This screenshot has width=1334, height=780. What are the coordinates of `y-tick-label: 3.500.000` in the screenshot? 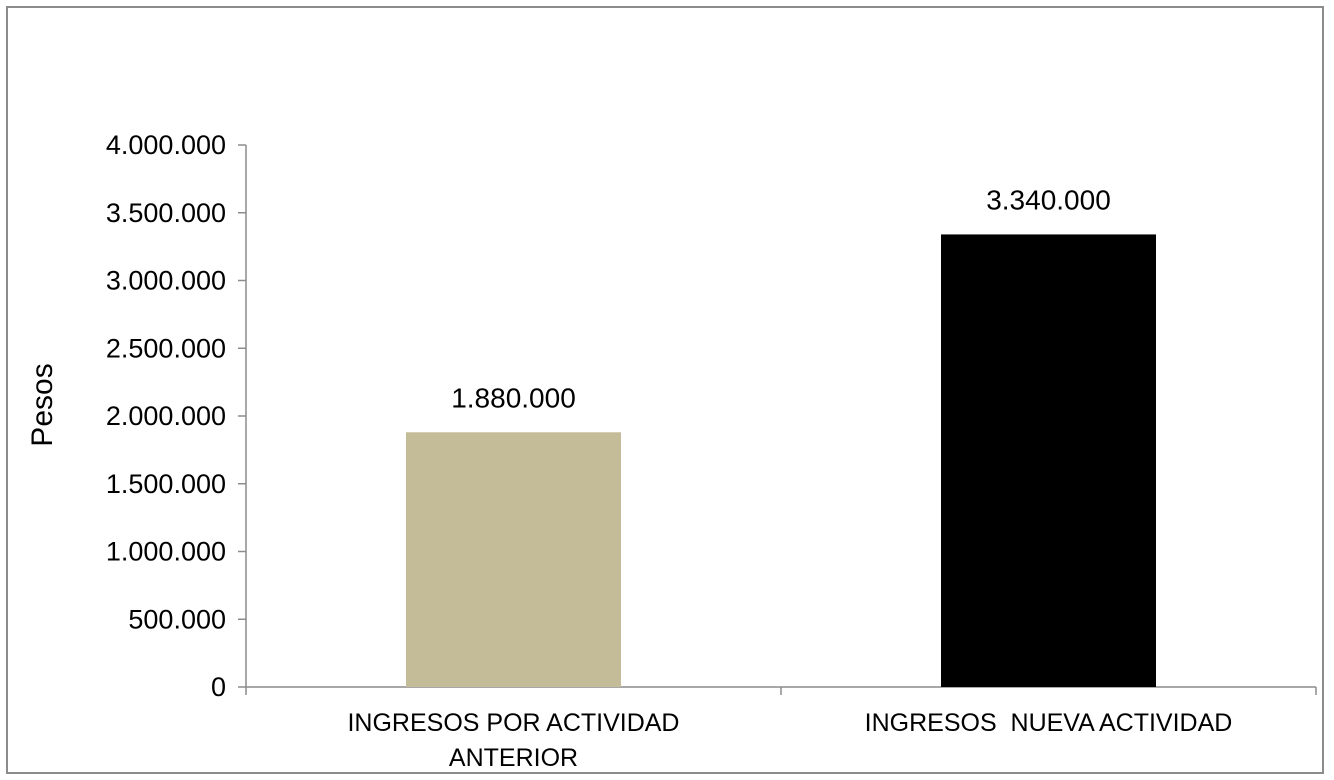 It's located at (166, 213).